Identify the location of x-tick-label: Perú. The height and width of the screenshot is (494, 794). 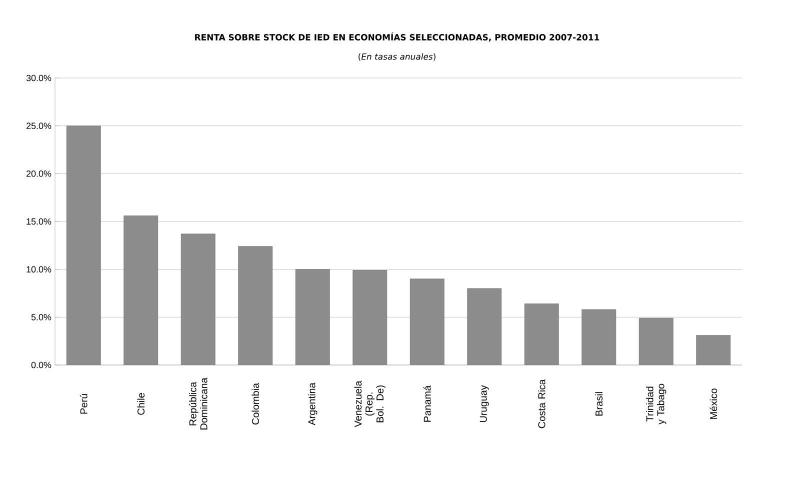
(84, 404).